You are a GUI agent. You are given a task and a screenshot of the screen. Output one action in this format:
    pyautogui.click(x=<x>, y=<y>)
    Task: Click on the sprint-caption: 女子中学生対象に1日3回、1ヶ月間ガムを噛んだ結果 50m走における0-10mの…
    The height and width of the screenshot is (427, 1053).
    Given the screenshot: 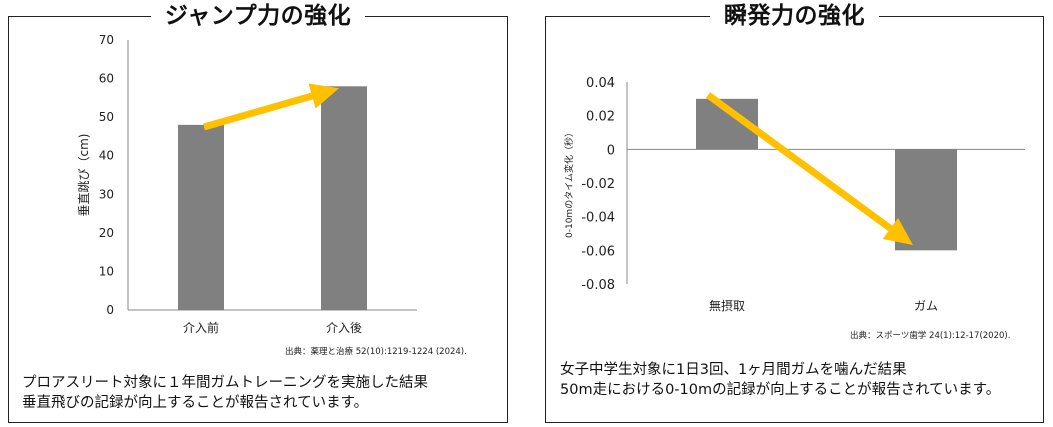 What is the action you would take?
    pyautogui.click(x=780, y=380)
    